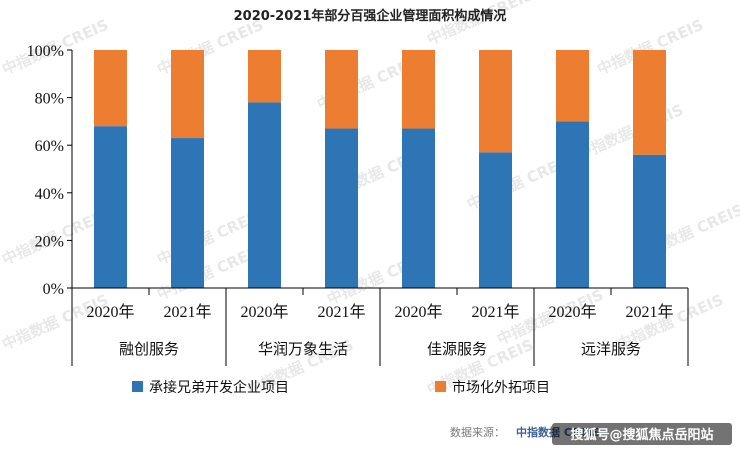 This screenshot has height=451, width=740. Describe the element at coordinates (477, 432) in the screenshot. I see `source-label: 数据来源：` at that location.